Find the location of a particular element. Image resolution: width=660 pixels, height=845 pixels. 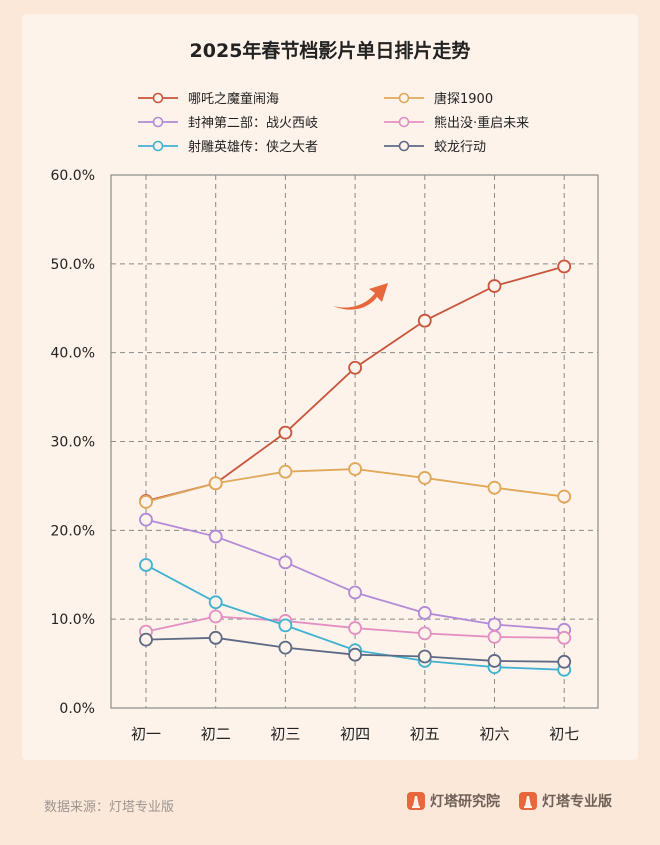

legend-label: 封神第二部：战火西岐 is located at coordinates (253, 123).